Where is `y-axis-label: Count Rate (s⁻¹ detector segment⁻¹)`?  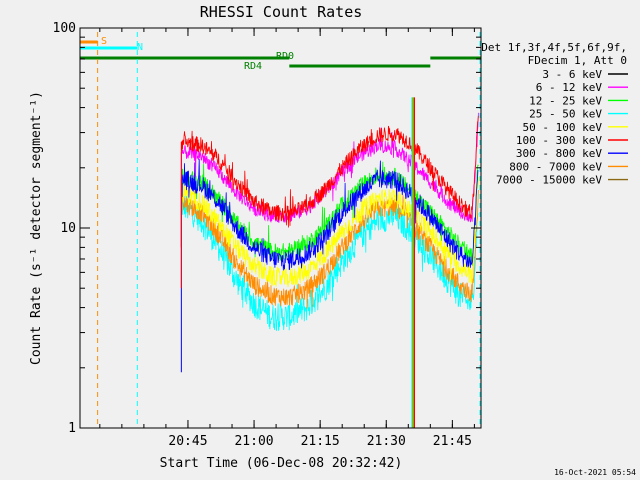
y-axis-label: Count Rate (s⁻¹ detector segment⁻¹) is located at coordinates (36, 228).